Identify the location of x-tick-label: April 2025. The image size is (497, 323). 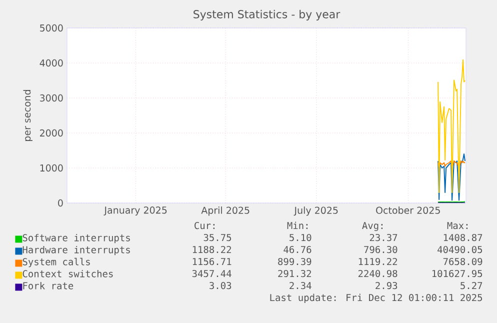
(225, 211).